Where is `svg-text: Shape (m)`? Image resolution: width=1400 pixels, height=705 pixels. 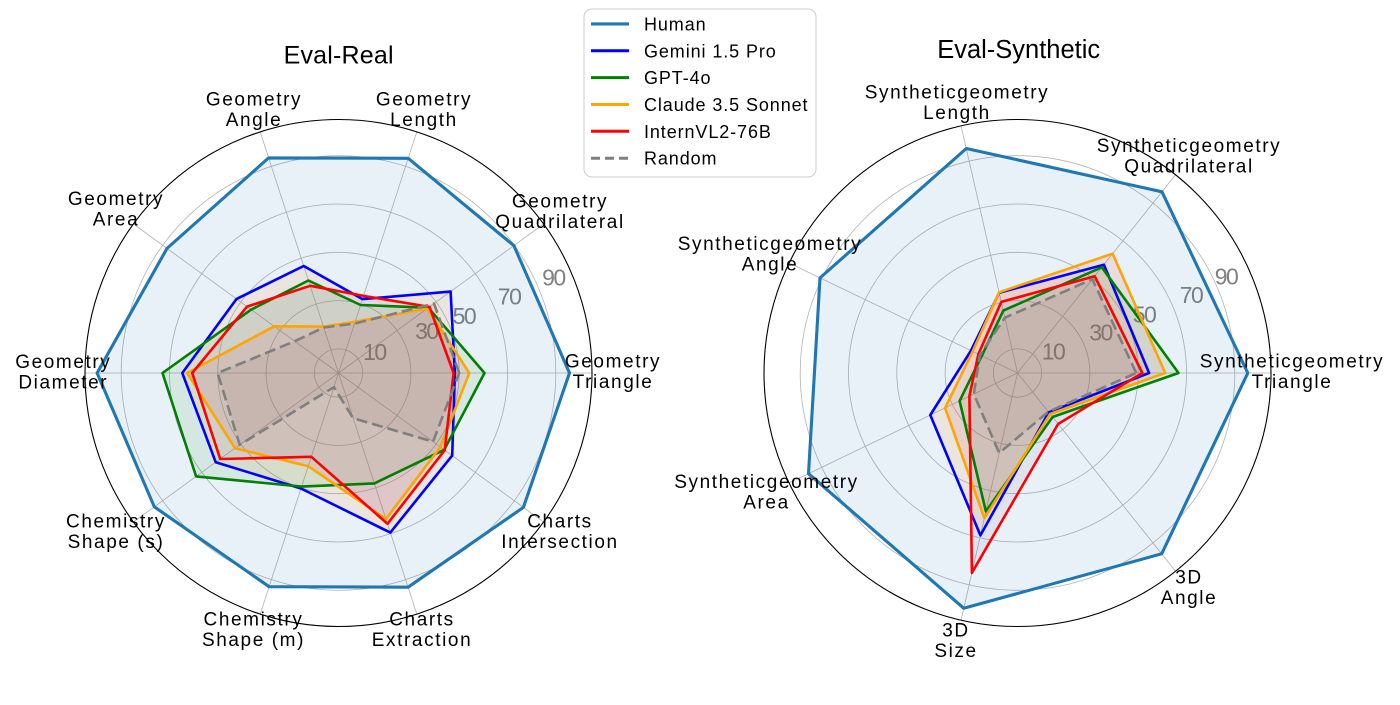 svg-text: Shape (m) is located at coordinates (253, 640).